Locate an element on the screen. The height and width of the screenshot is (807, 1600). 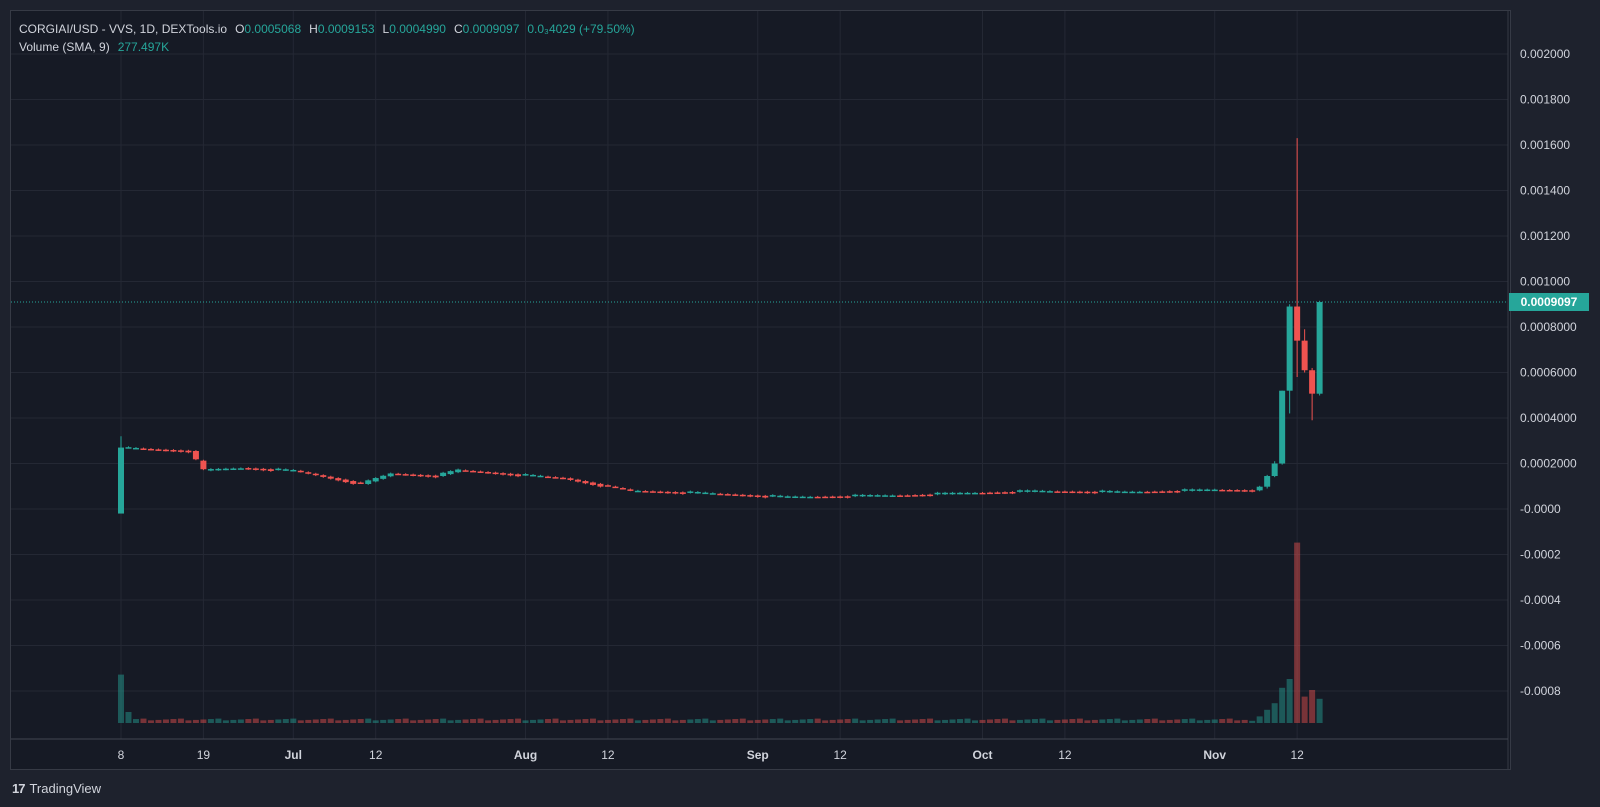
price-tick-label: 0.002000 is located at coordinates (1545, 54).